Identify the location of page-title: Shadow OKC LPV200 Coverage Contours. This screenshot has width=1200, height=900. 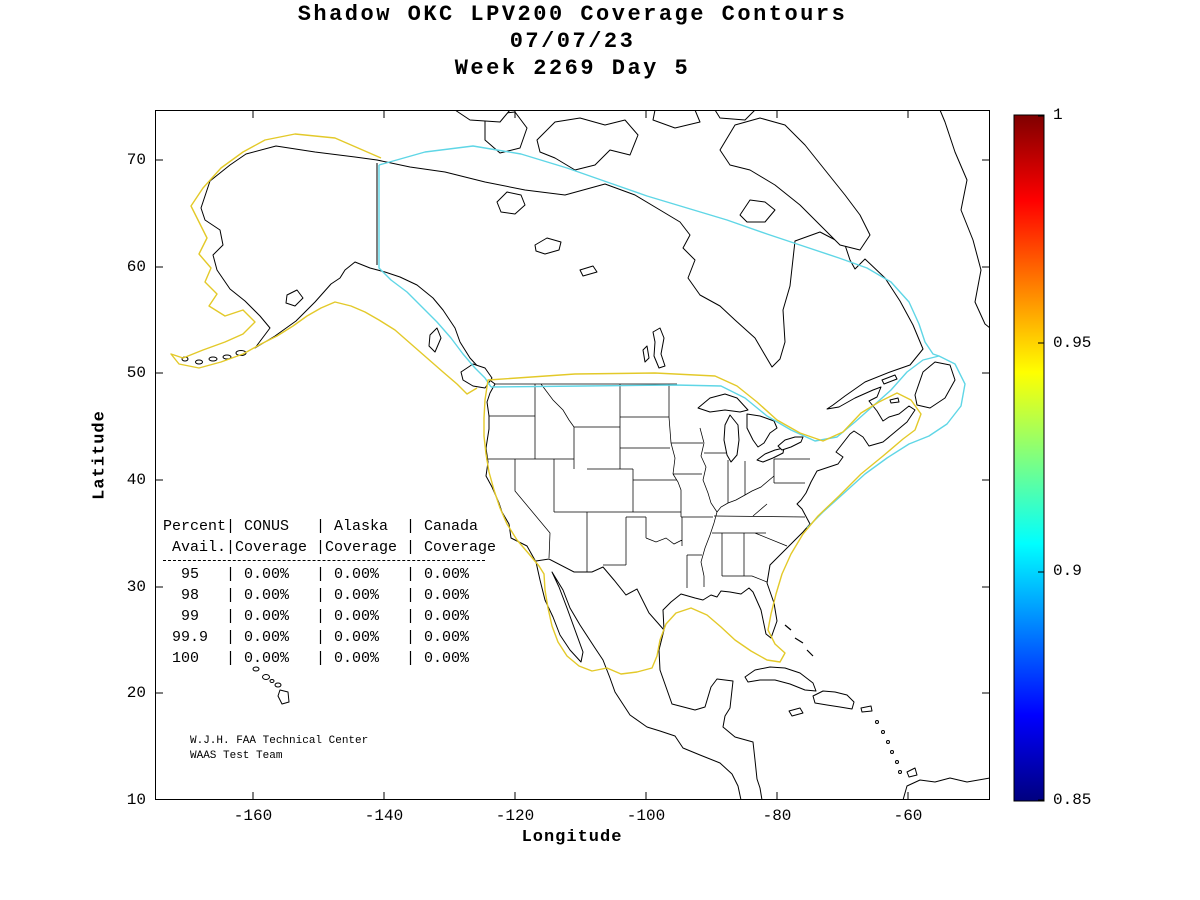
(572, 14).